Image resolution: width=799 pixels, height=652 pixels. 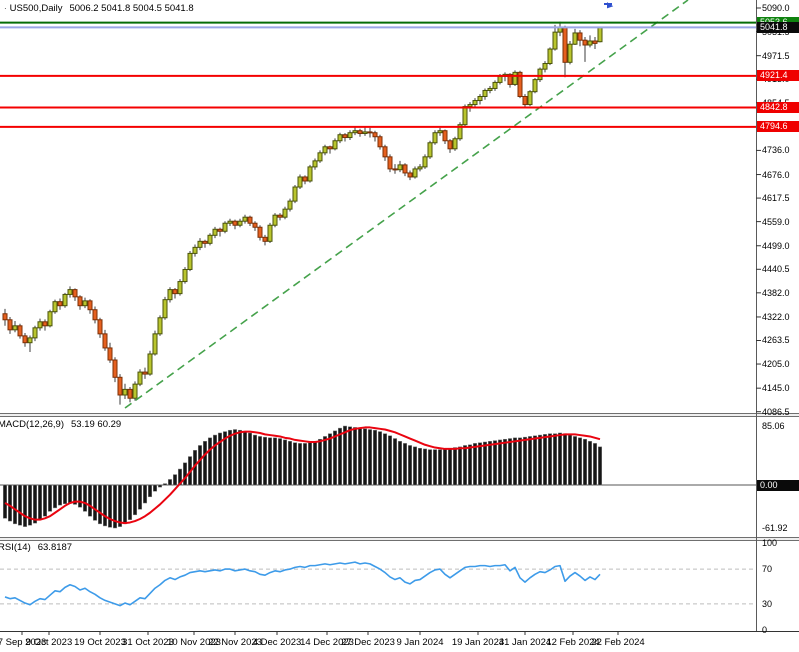 I want to click on price-line-label-5041.8: 5041.8, so click(x=778, y=27).